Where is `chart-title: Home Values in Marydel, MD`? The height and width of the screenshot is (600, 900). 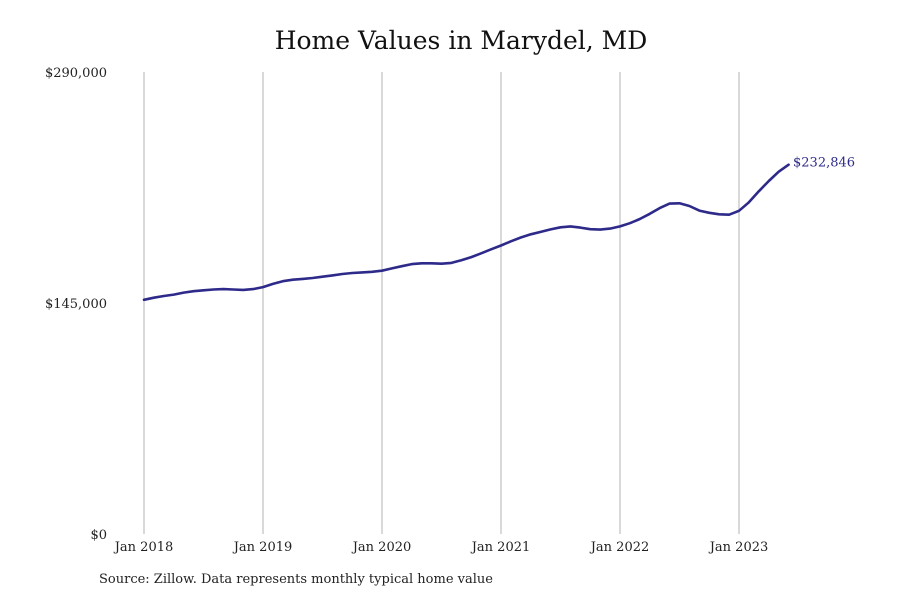
chart-title: Home Values in Marydel, MD is located at coordinates (461, 40).